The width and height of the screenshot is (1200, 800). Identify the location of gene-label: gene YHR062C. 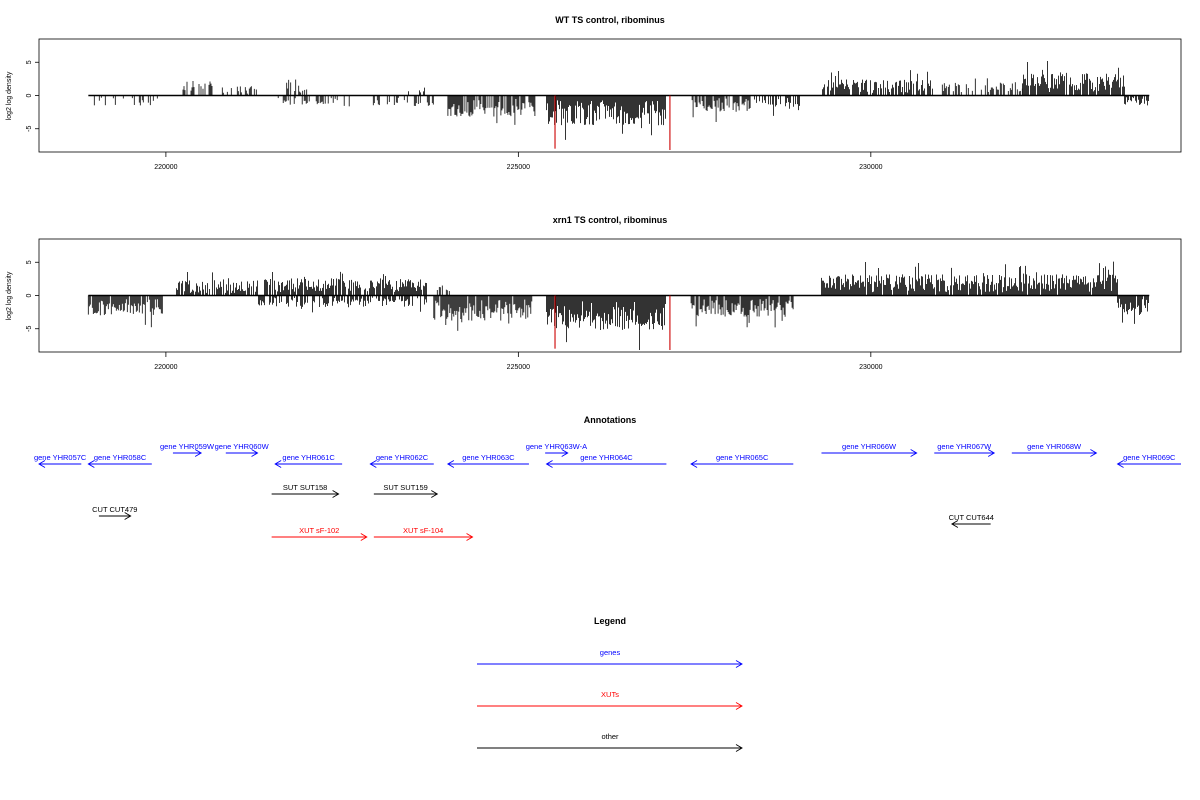
(402, 457).